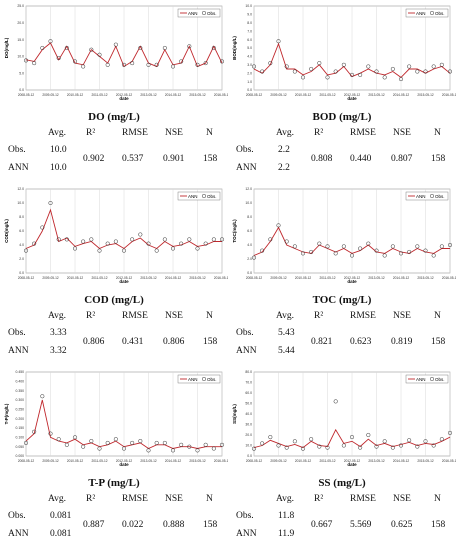 The image size is (456, 550). I want to click on stat-header-n: N, so click(437, 133).